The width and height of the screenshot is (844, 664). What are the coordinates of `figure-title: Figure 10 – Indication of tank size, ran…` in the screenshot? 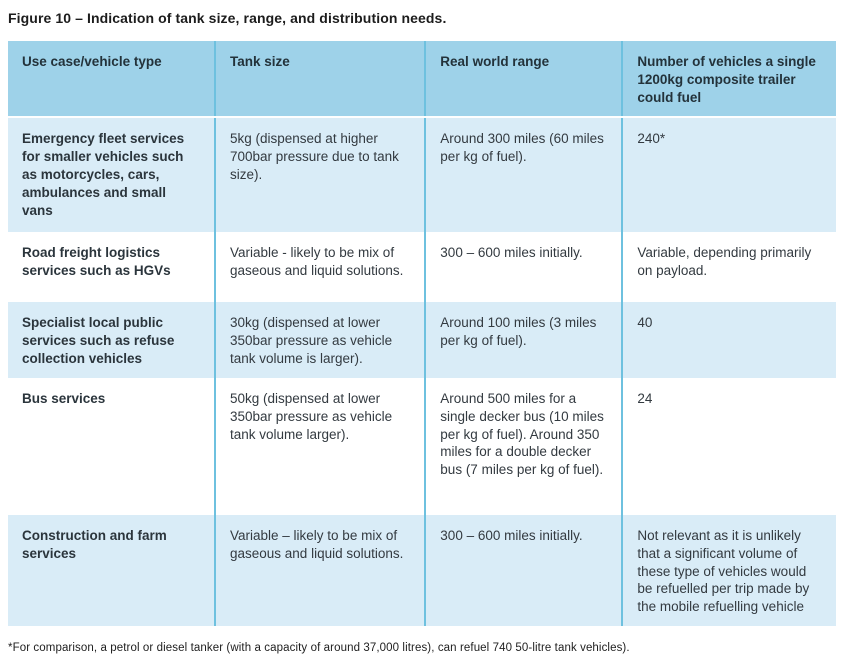 It's located at (227, 18).